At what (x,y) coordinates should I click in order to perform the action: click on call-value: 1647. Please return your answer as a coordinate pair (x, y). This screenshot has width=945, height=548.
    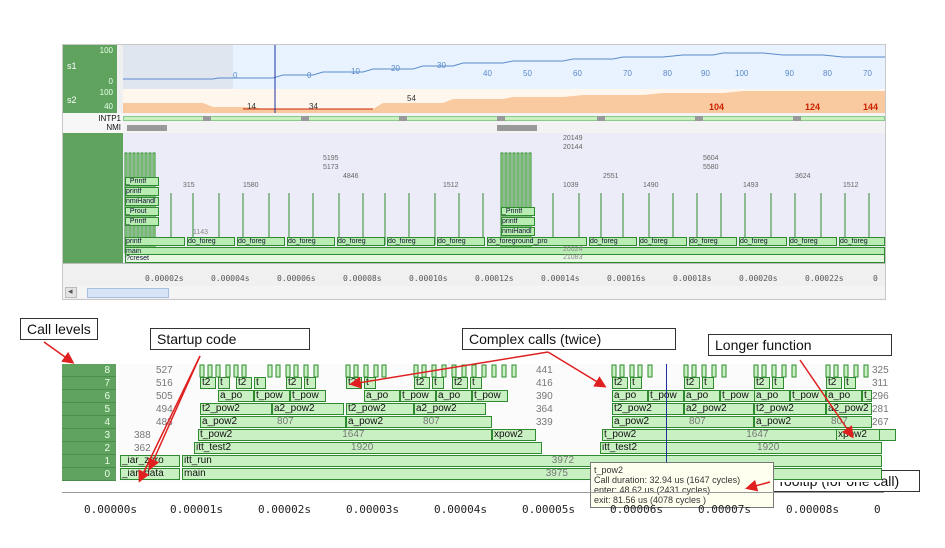
    Looking at the image, I should click on (757, 434).